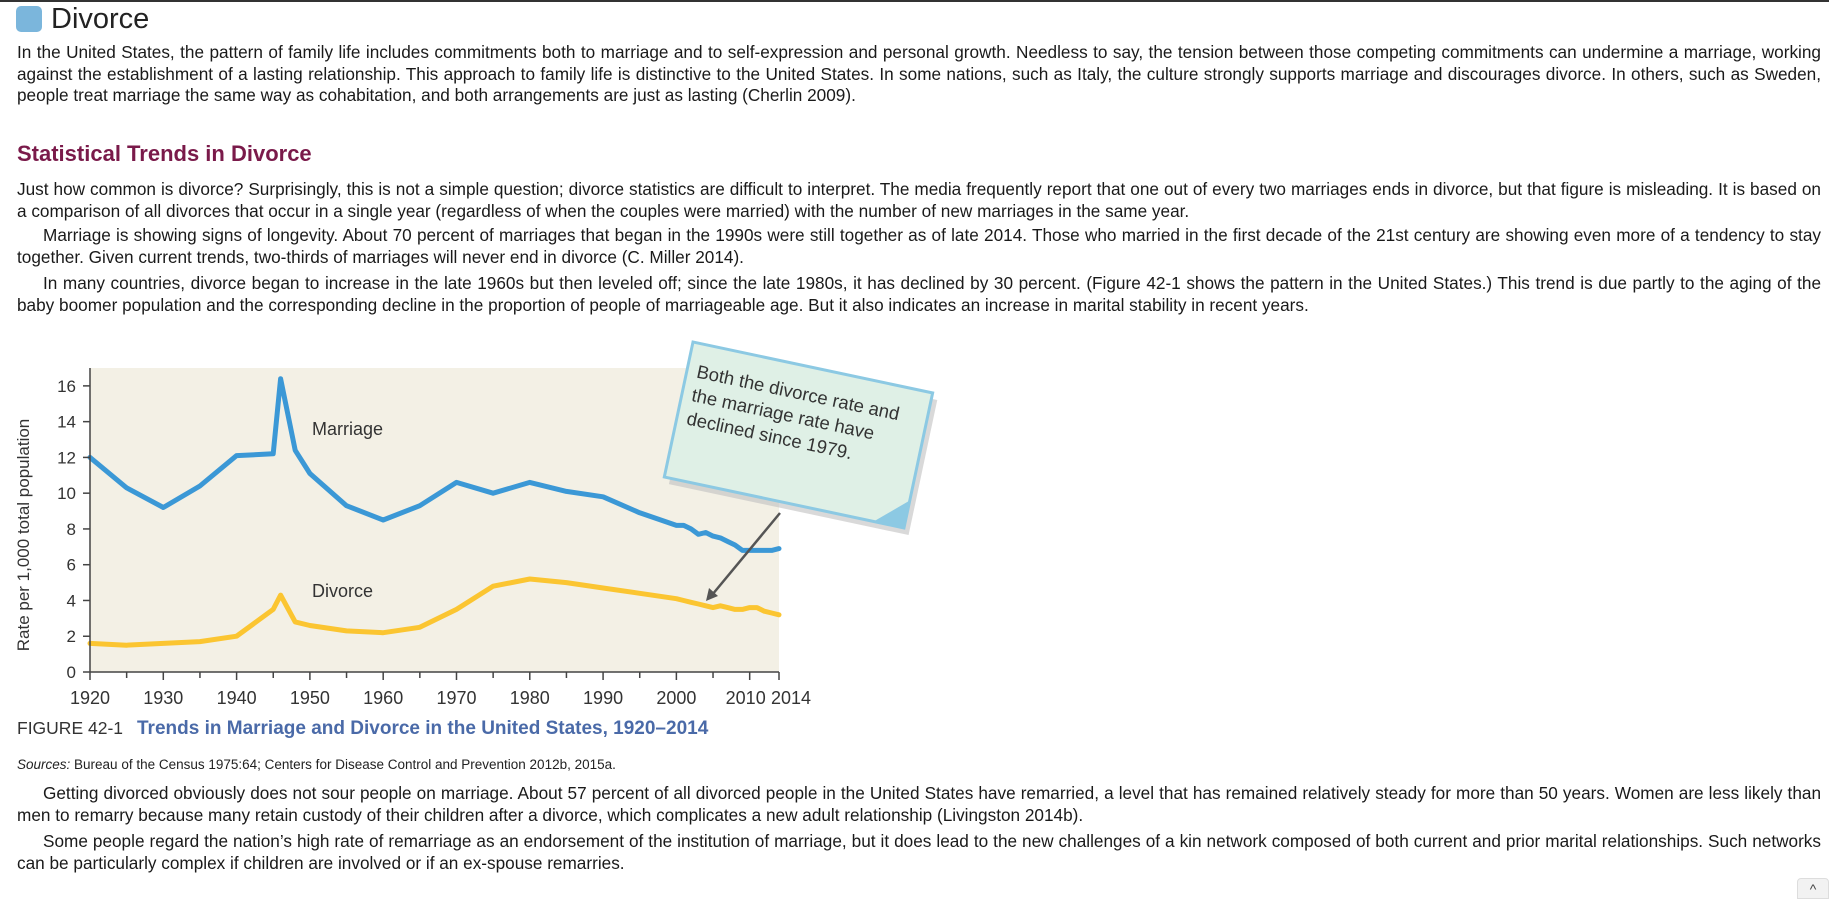 This screenshot has width=1829, height=899. What do you see at coordinates (164, 153) in the screenshot?
I see `subsection-title: Statistical Trends in Divorce` at bounding box center [164, 153].